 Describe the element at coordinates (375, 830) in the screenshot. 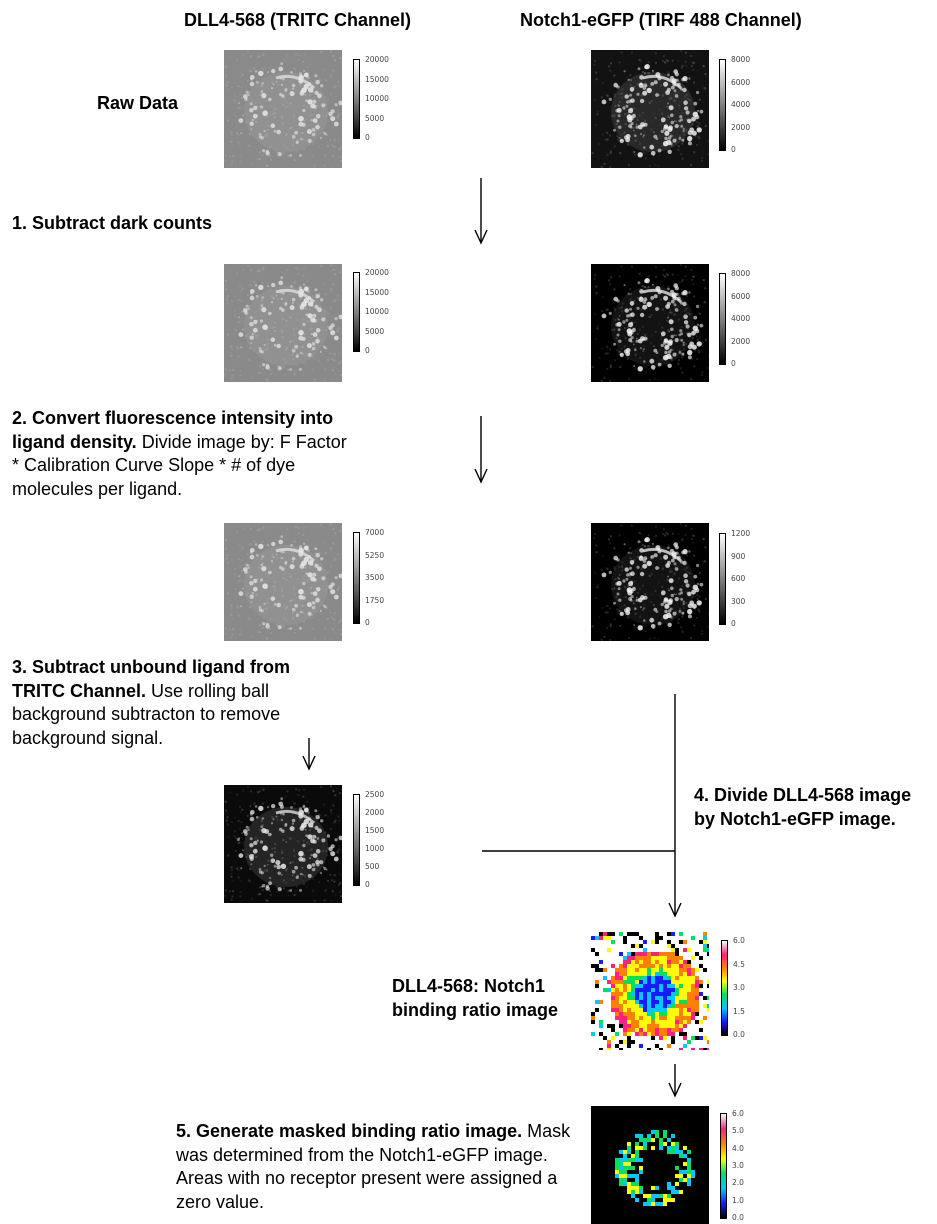

I see `colorbar-tick-label: 1500` at that location.